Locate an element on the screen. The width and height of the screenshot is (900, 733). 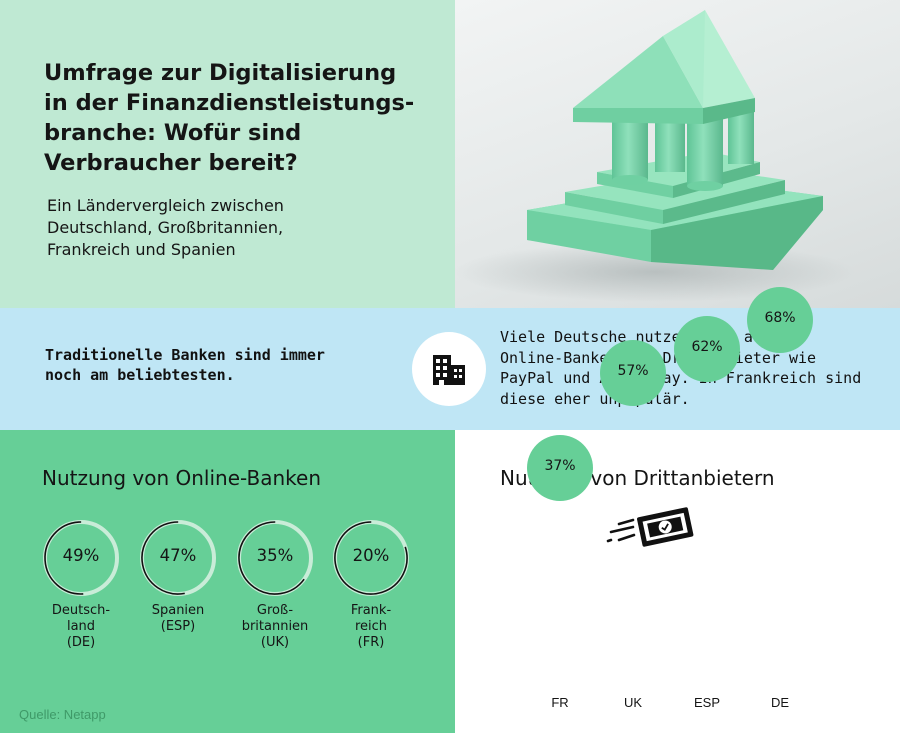
bubble-point: 62% is located at coordinates (707, 348).